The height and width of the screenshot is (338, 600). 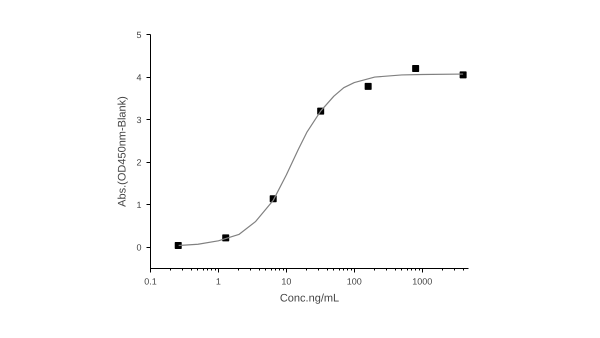 What do you see at coordinates (139, 35) in the screenshot?
I see `y-tick-label: 5` at bounding box center [139, 35].